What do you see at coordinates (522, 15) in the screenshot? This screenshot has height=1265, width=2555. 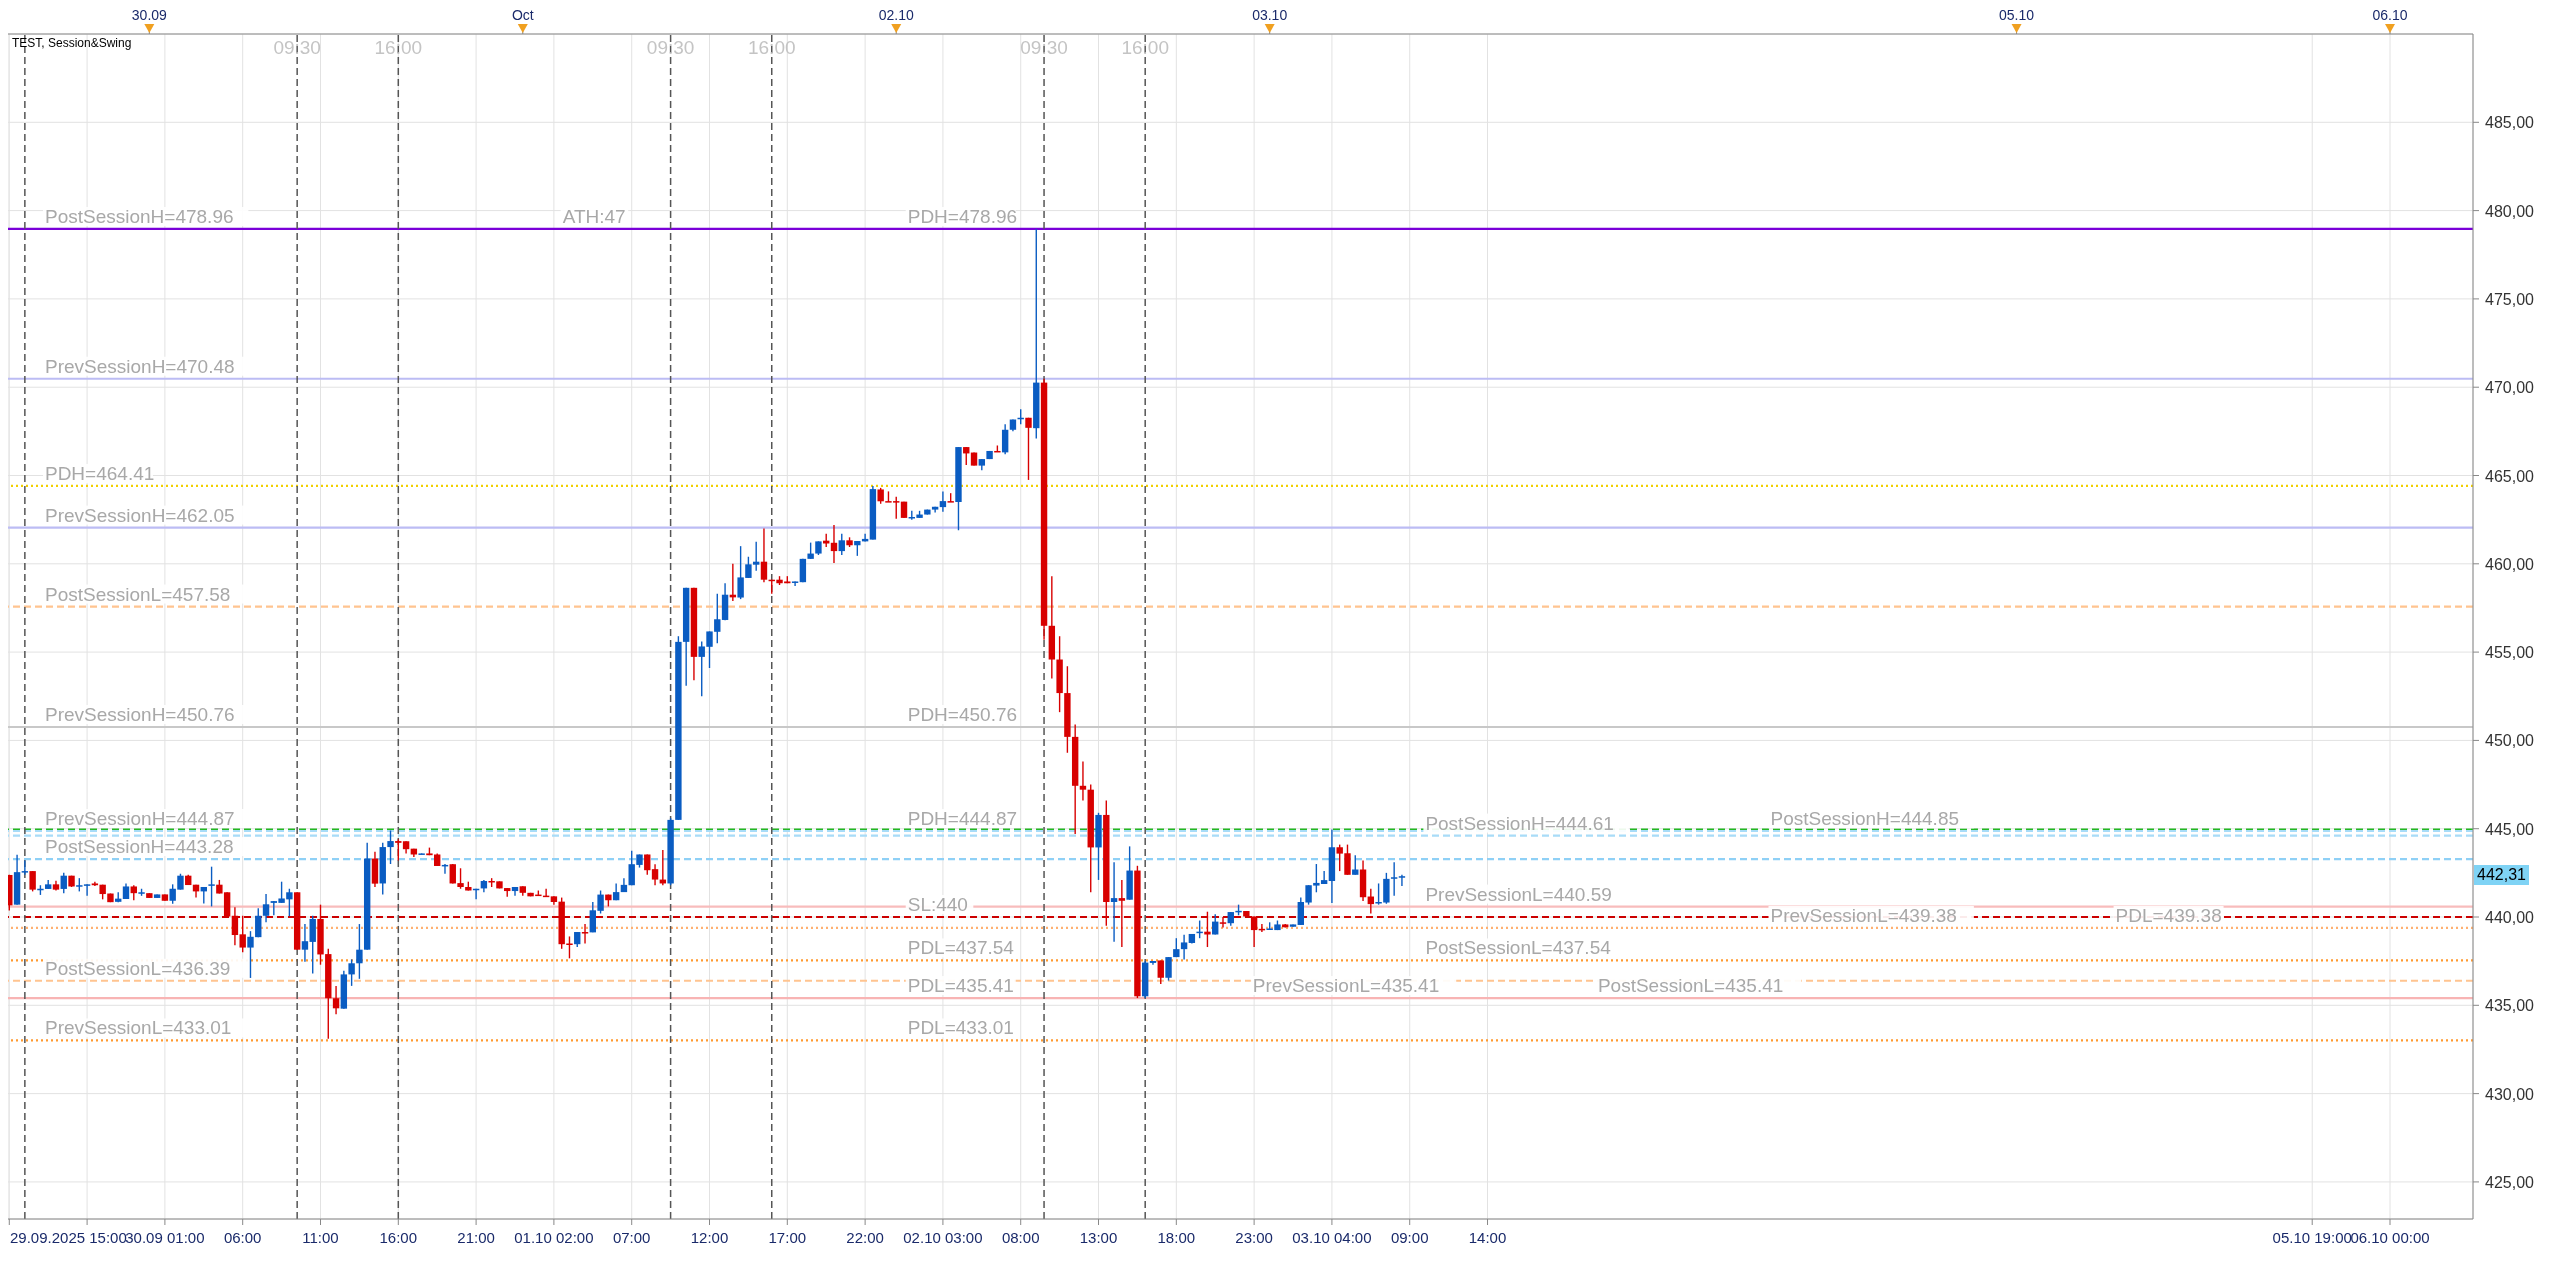 I see `x2-tick-label: Oct` at bounding box center [522, 15].